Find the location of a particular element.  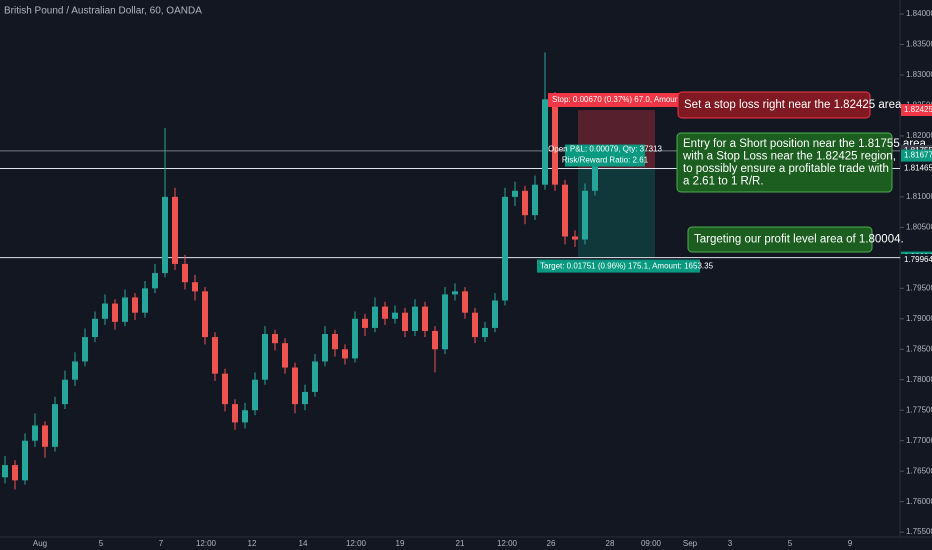

price-tag-label: 1.81677 is located at coordinates (918, 155).